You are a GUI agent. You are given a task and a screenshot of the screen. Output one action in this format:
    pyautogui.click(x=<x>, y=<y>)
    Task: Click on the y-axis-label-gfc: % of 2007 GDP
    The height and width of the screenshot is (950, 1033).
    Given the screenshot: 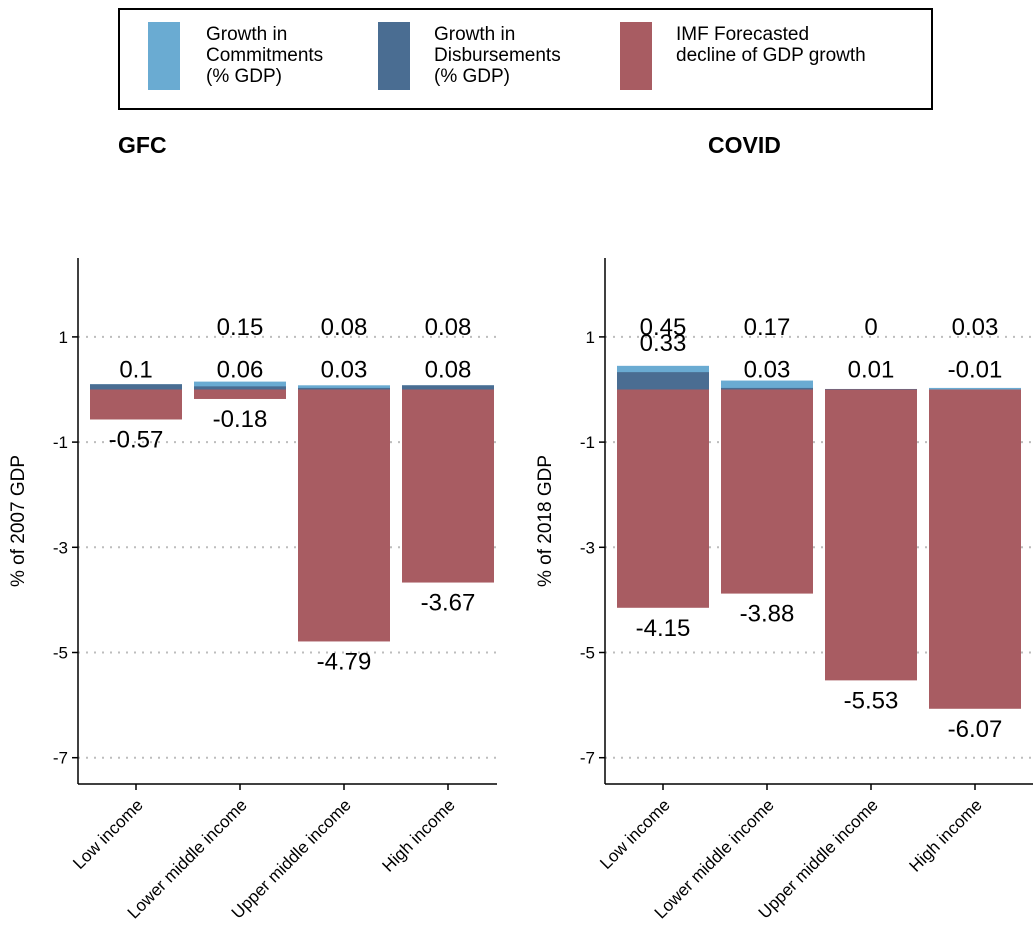 What is the action you would take?
    pyautogui.click(x=18, y=521)
    